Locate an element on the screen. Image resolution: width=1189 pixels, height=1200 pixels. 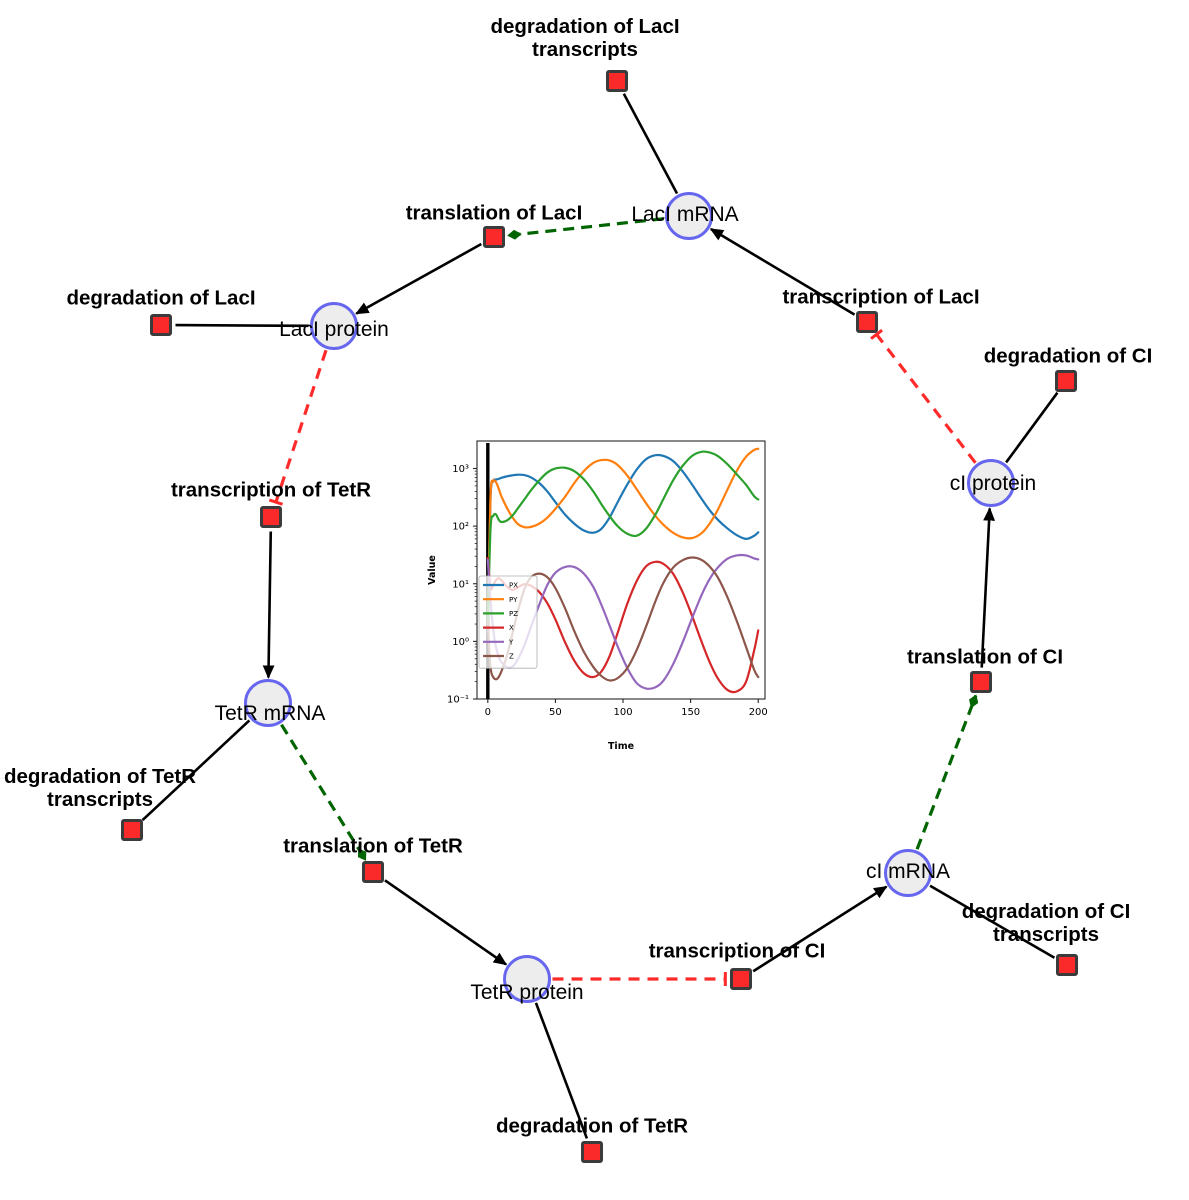
reaction-node-transcr_tetr is located at coordinates (271, 517).